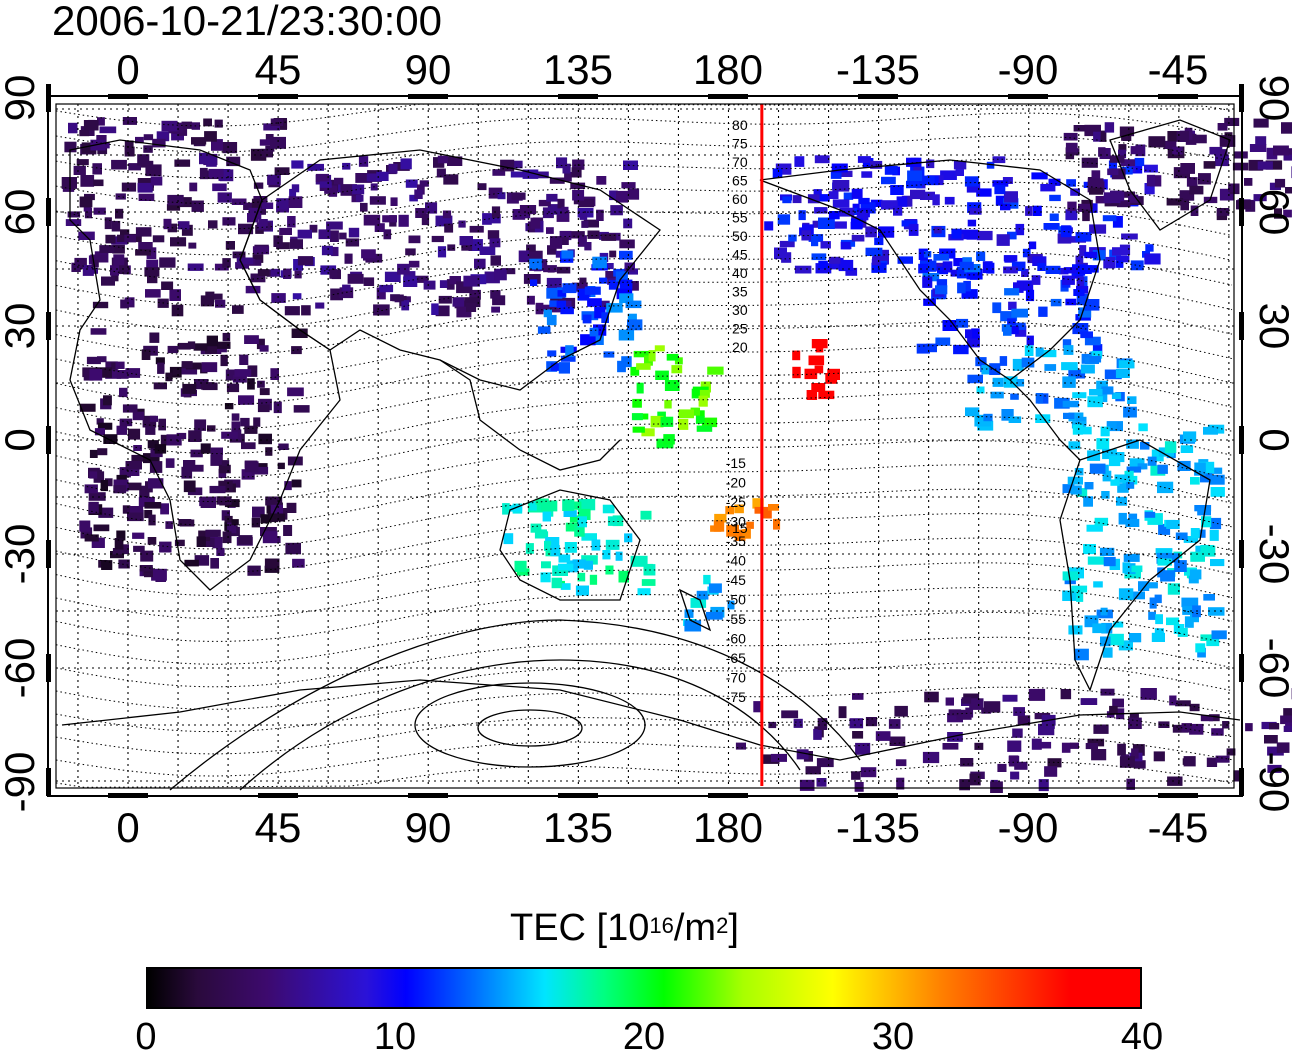 Image resolution: width=1292 pixels, height=1058 pixels. What do you see at coordinates (740, 329) in the screenshot?
I see `contour-label-north: 25` at bounding box center [740, 329].